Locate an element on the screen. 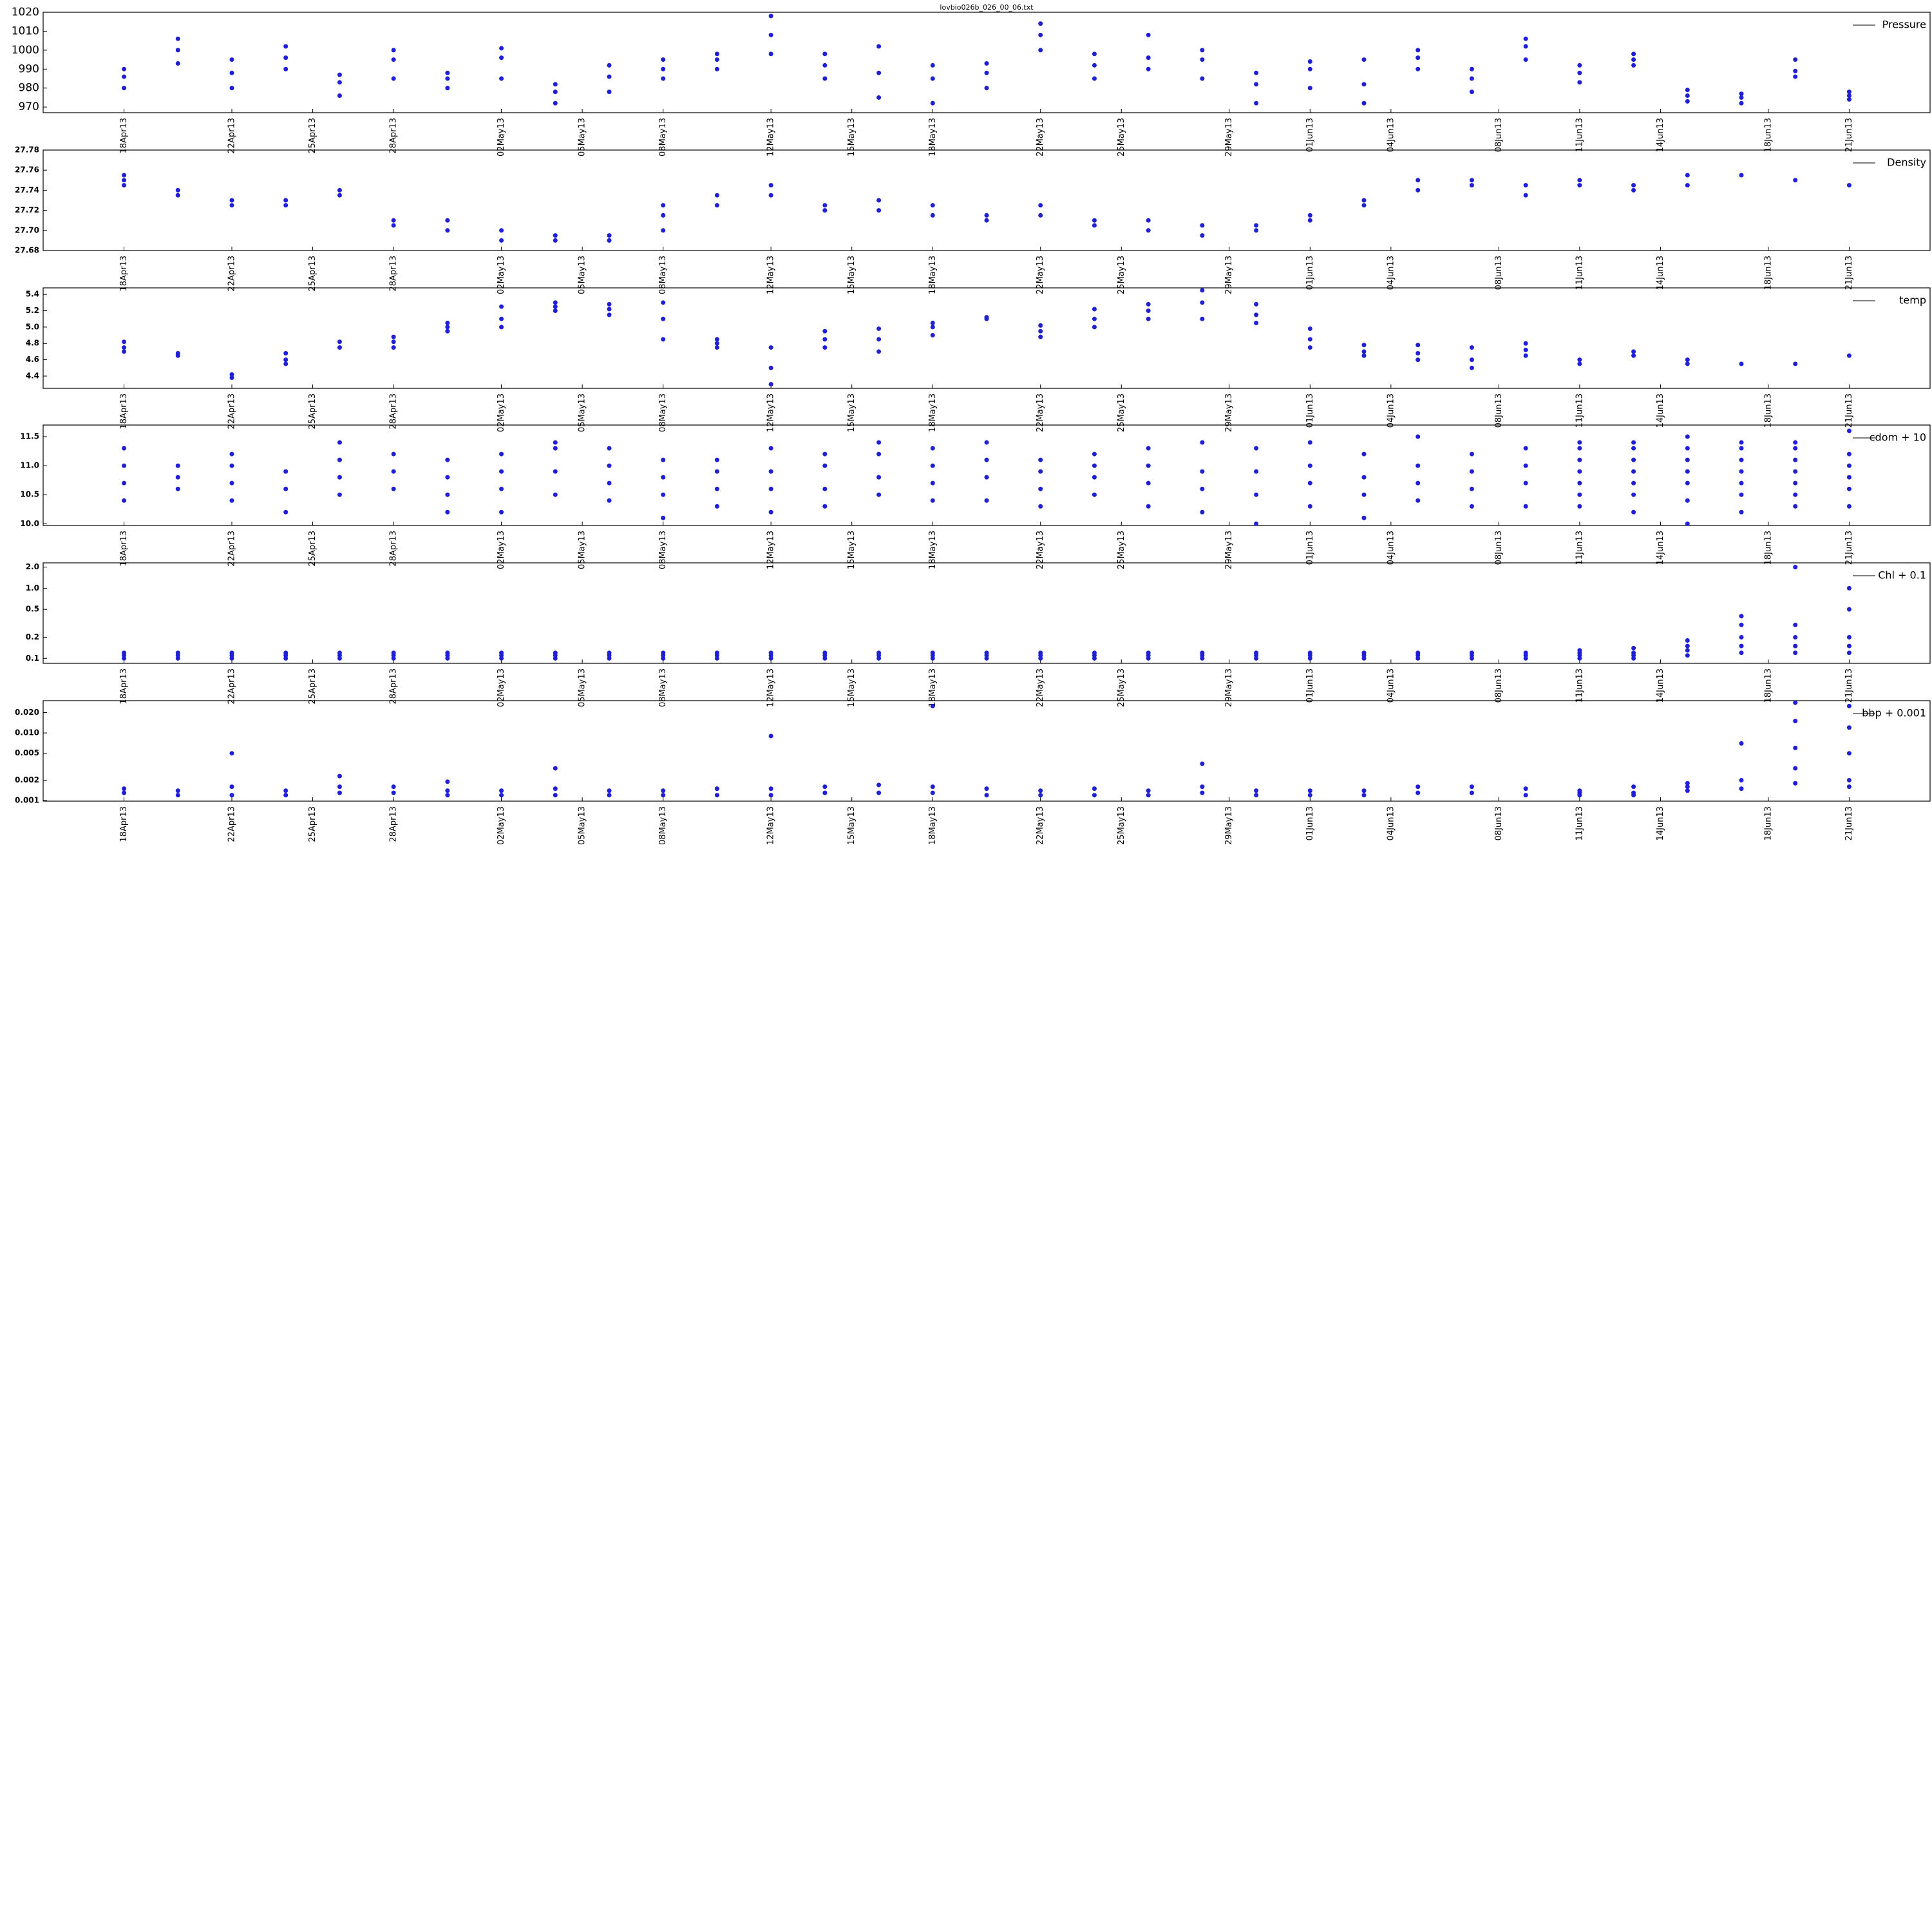 This screenshot has height=1932, width=1932. x-tick-label: 18Apr13 is located at coordinates (124, 274).